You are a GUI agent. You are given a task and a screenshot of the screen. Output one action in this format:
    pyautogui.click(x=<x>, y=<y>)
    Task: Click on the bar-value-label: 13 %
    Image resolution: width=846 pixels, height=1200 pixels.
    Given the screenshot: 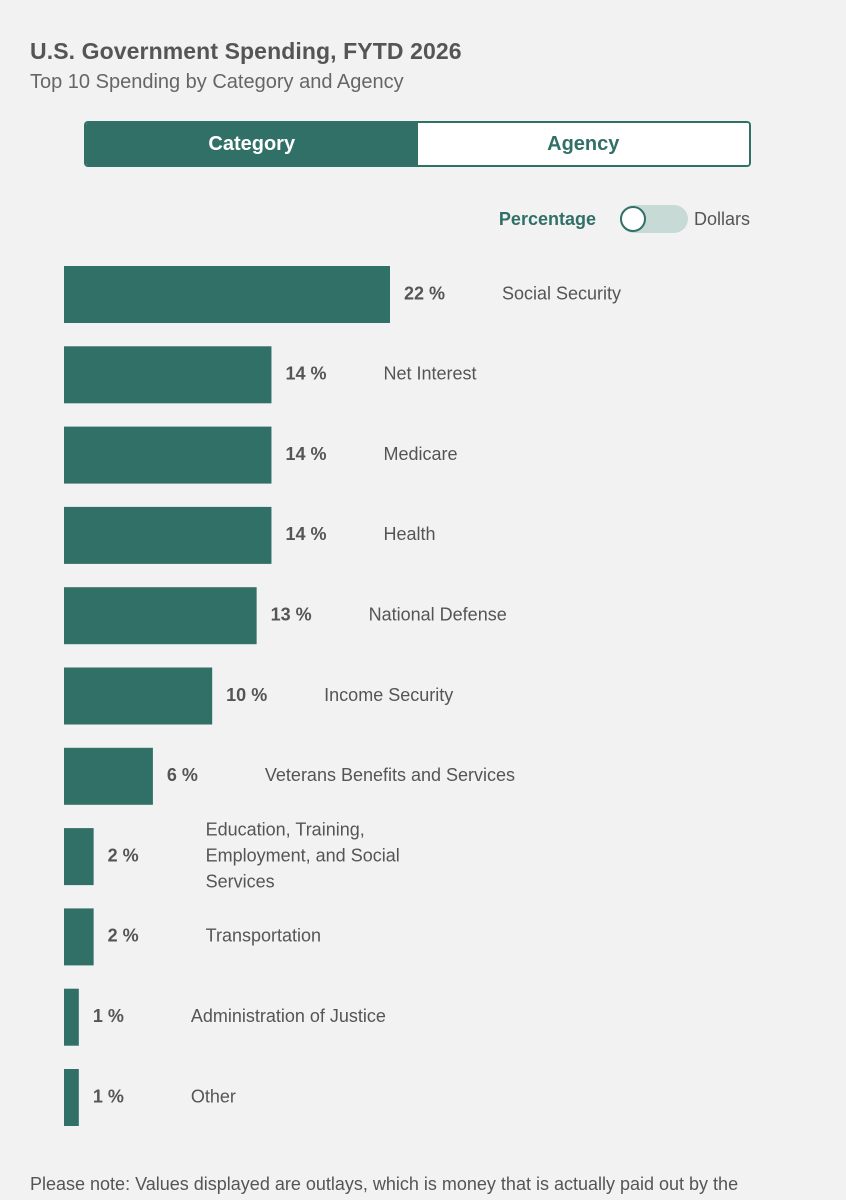 What is the action you would take?
    pyautogui.click(x=291, y=614)
    